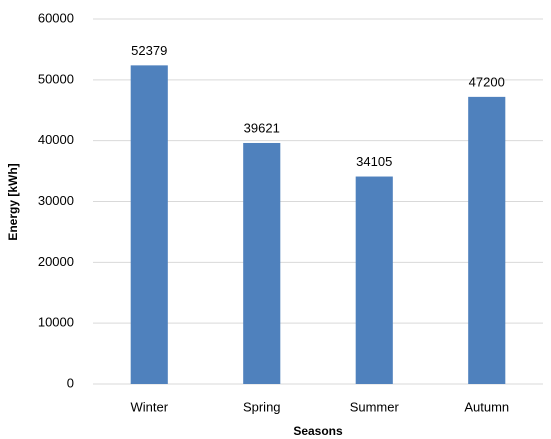 This screenshot has height=439, width=551. I want to click on data-label: 34105, so click(374, 161).